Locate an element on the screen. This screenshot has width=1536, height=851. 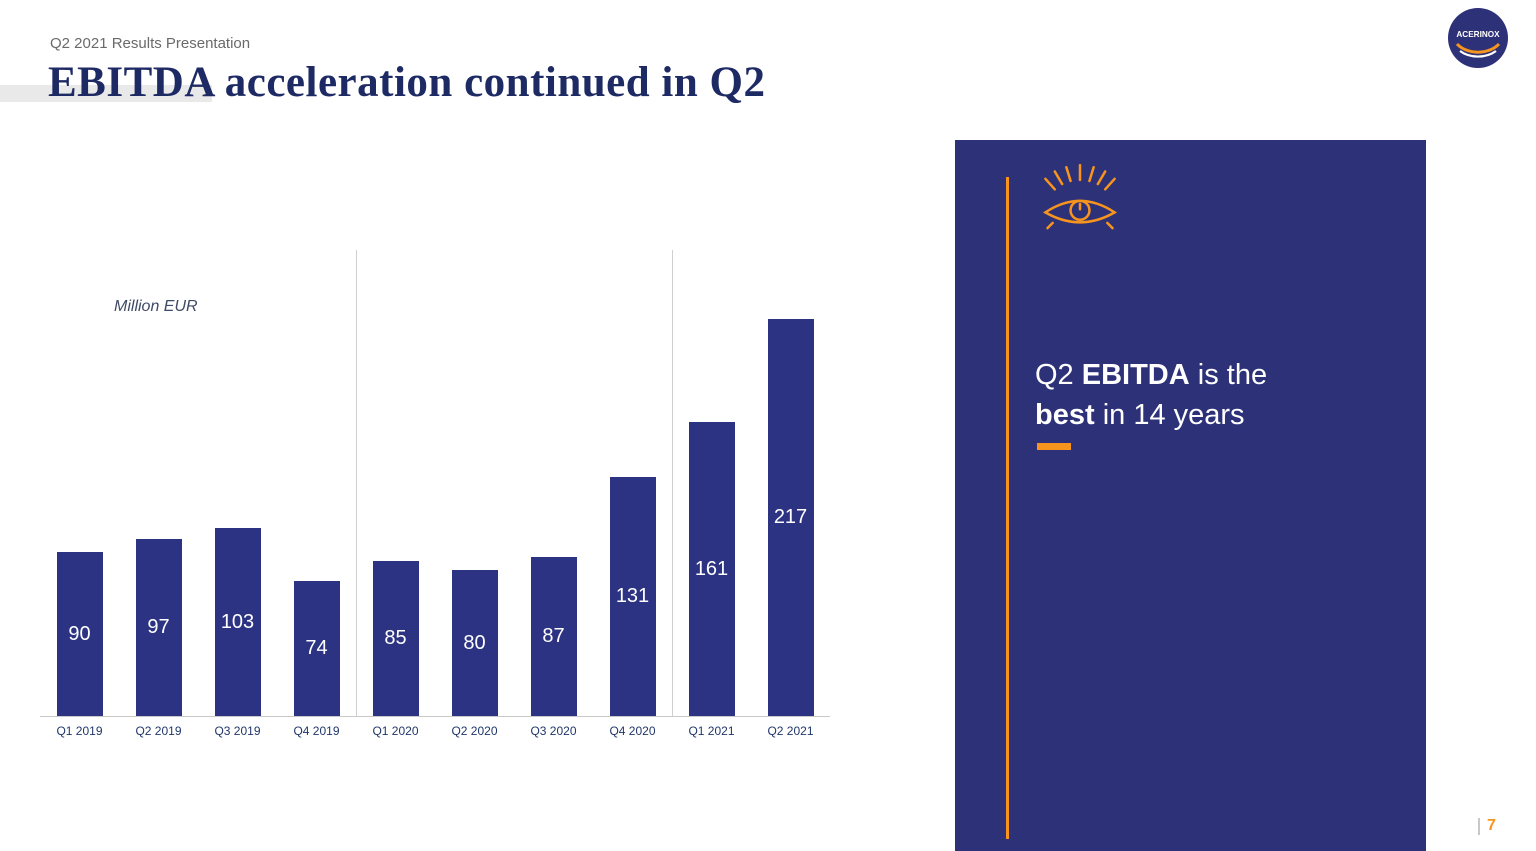
bar-value-label: 74 is located at coordinates (316, 648).